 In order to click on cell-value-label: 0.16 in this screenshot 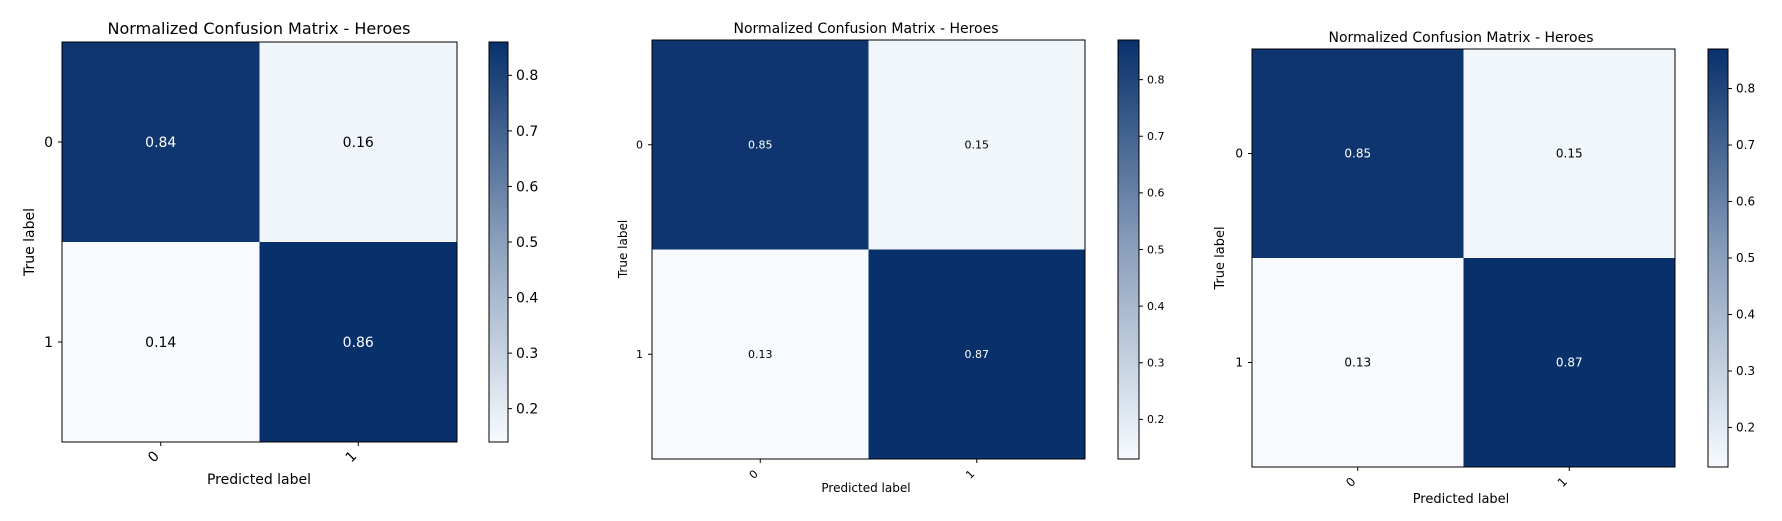, I will do `click(358, 143)`.